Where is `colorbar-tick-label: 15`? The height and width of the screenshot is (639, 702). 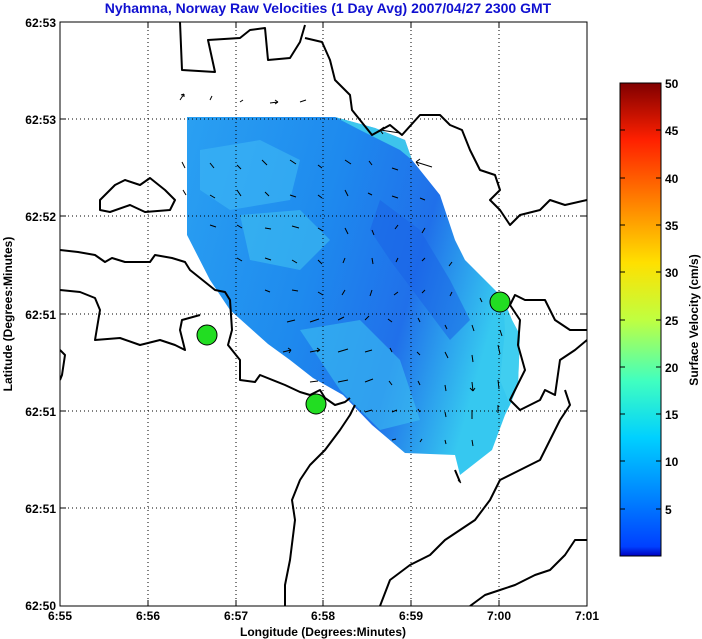
colorbar-tick-label: 15 is located at coordinates (672, 415).